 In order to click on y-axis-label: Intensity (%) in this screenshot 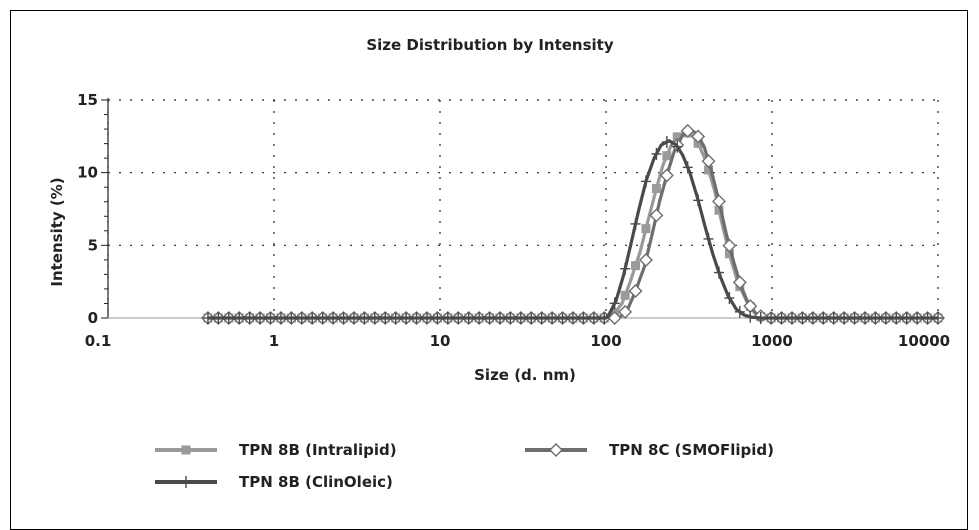, I will do `click(57, 231)`.